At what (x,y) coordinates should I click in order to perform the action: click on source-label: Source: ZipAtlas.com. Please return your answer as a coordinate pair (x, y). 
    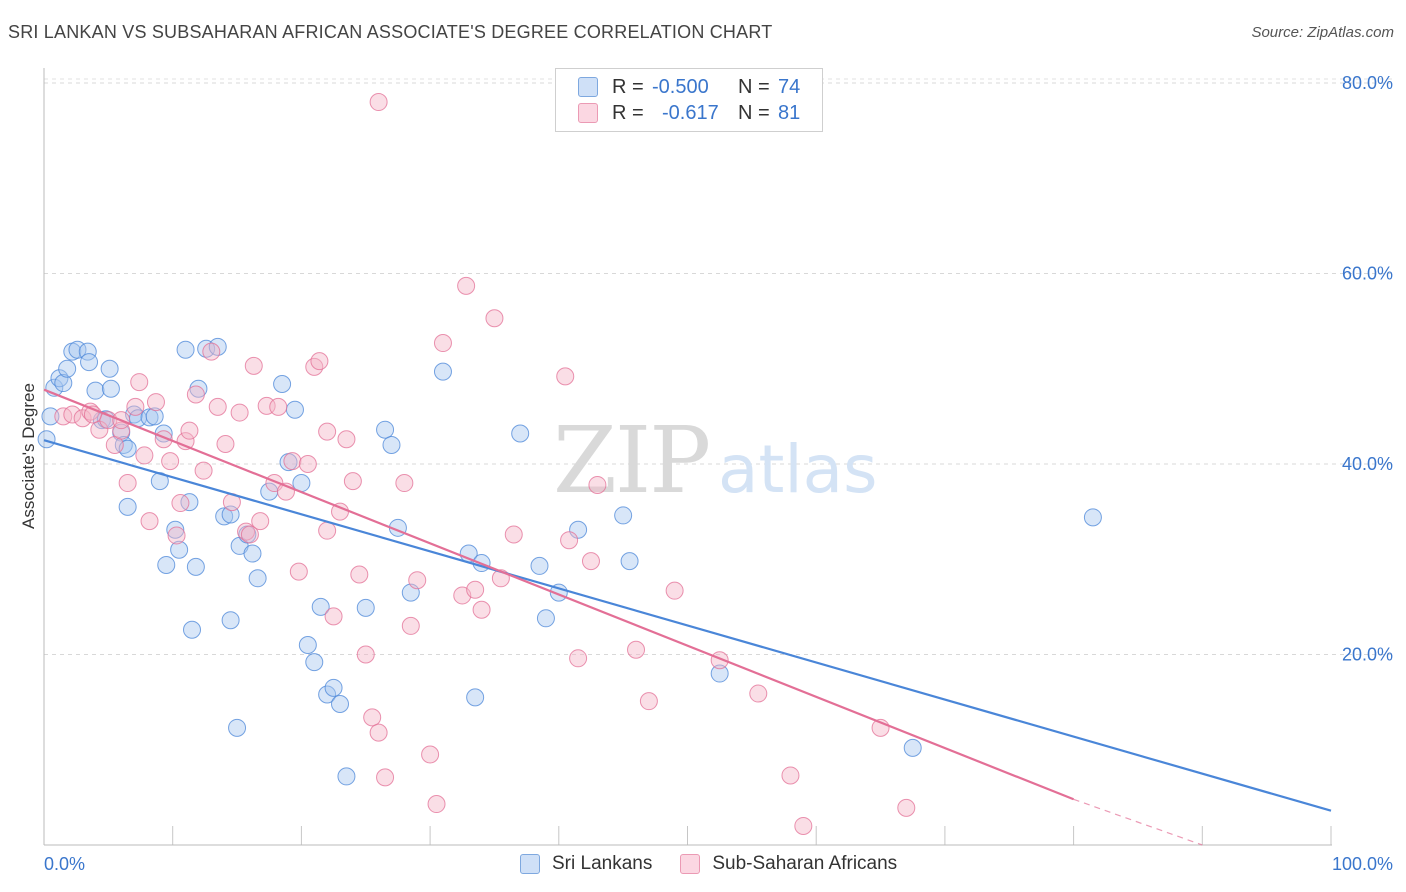
    Looking at the image, I should click on (1322, 32).